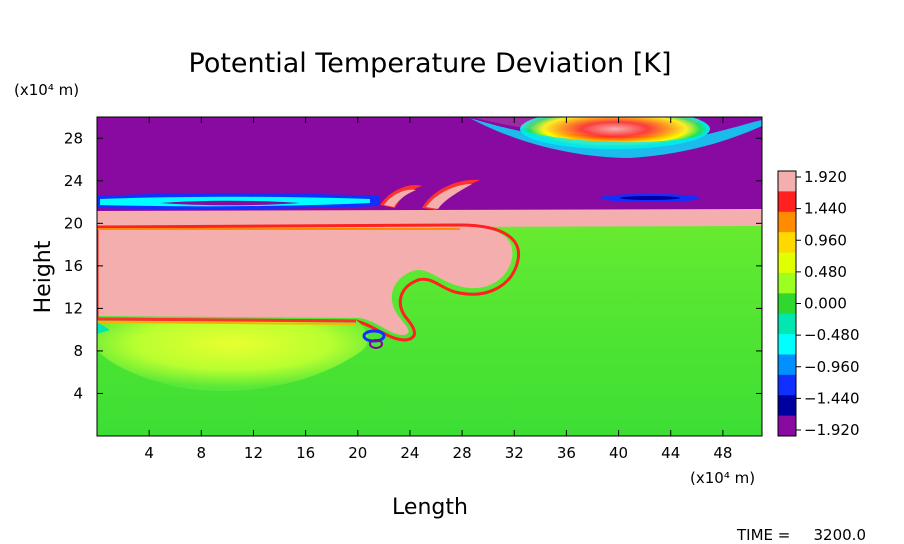 This screenshot has height=544, width=904. Describe the element at coordinates (78, 351) in the screenshot. I see `y-tick-label: 8` at that location.